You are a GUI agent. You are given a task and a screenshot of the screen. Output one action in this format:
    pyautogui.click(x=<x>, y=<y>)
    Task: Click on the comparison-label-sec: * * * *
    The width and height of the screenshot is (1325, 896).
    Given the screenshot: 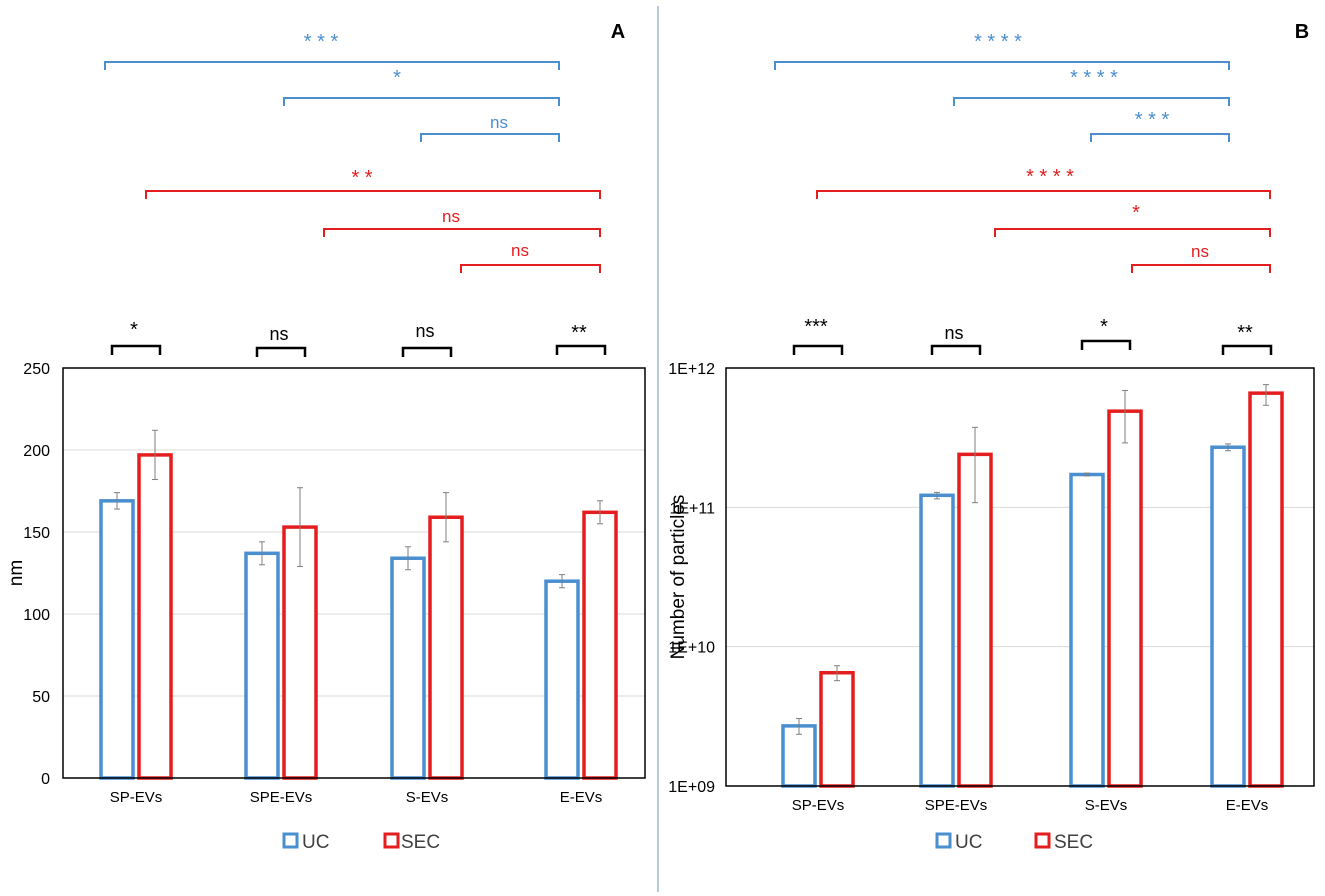 What is the action you would take?
    pyautogui.click(x=1050, y=177)
    